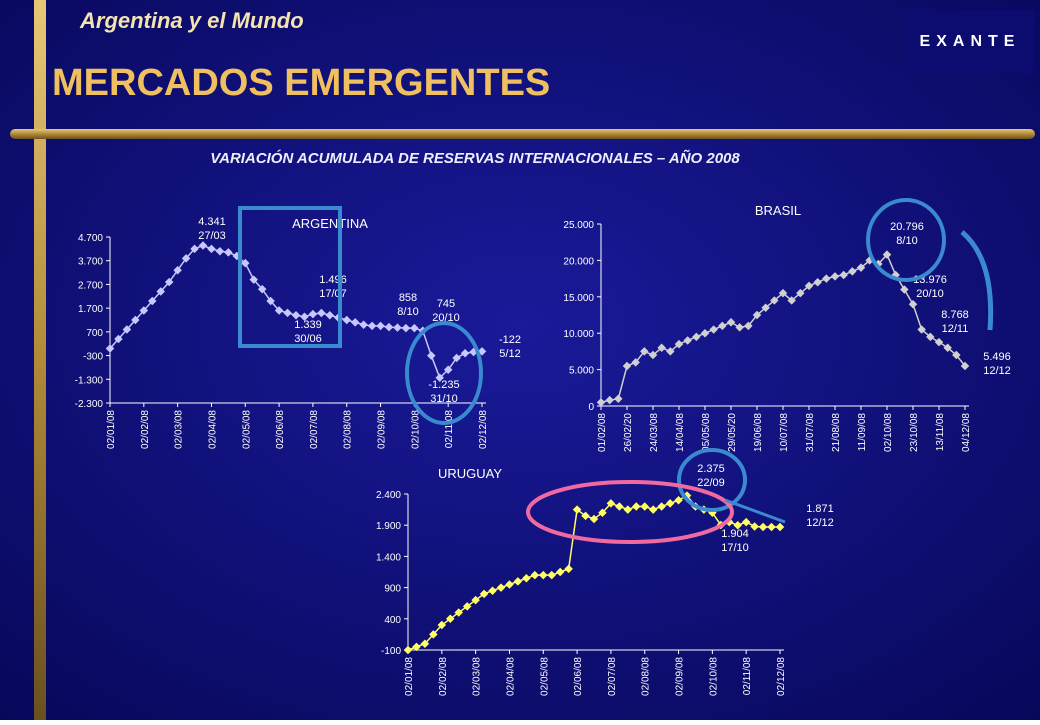 The width and height of the screenshot is (1040, 725). Describe the element at coordinates (90, 309) in the screenshot. I see `y-tick-label: 1.700` at that location.